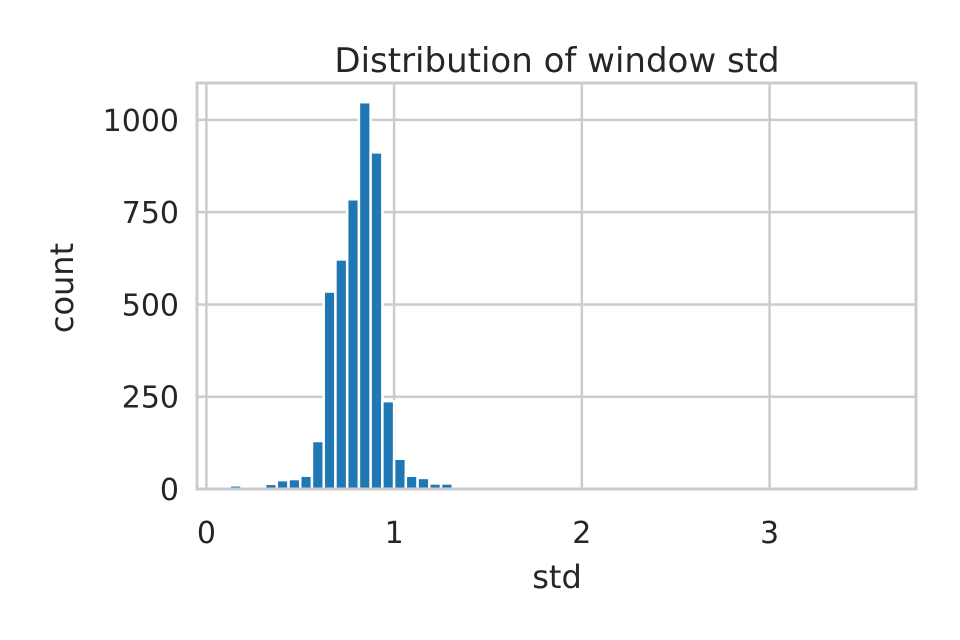  Describe the element at coordinates (150, 213) in the screenshot. I see `y-tick-label: 750` at that location.